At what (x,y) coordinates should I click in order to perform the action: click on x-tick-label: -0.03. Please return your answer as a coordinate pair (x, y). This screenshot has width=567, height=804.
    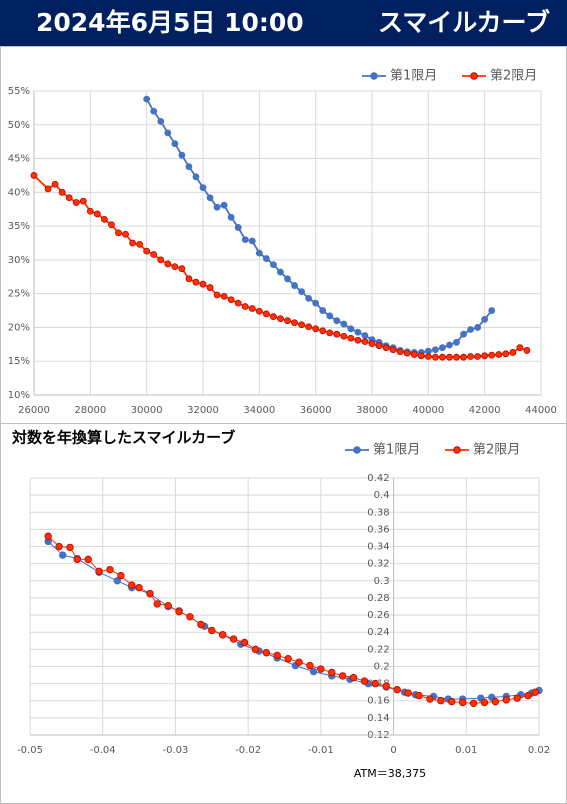
    Looking at the image, I should click on (175, 750).